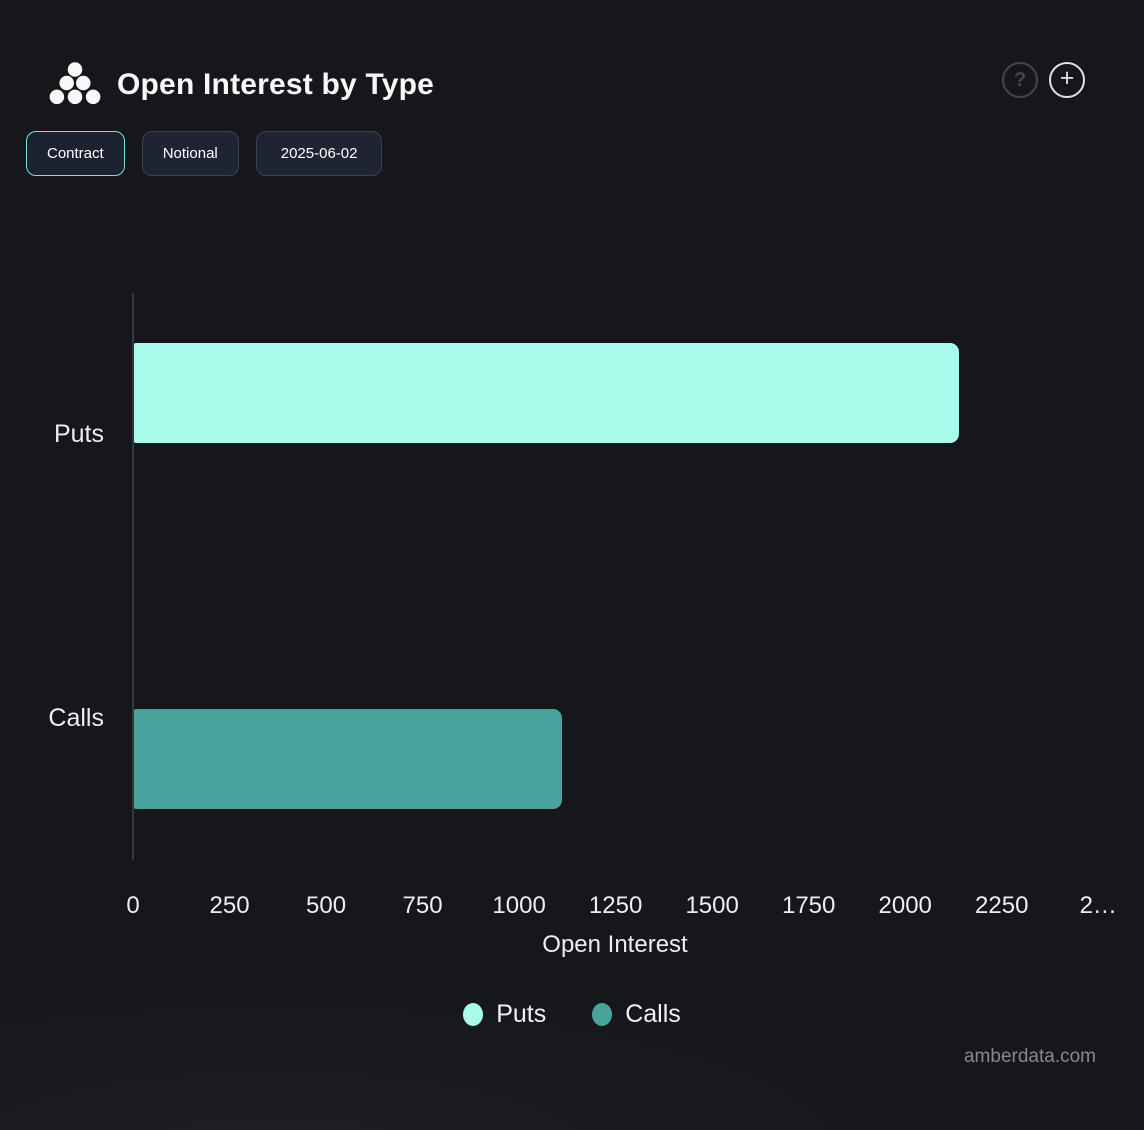 This screenshot has height=1130, width=1144. Describe the element at coordinates (1002, 905) in the screenshot. I see `x-tick-label: 2250` at that location.